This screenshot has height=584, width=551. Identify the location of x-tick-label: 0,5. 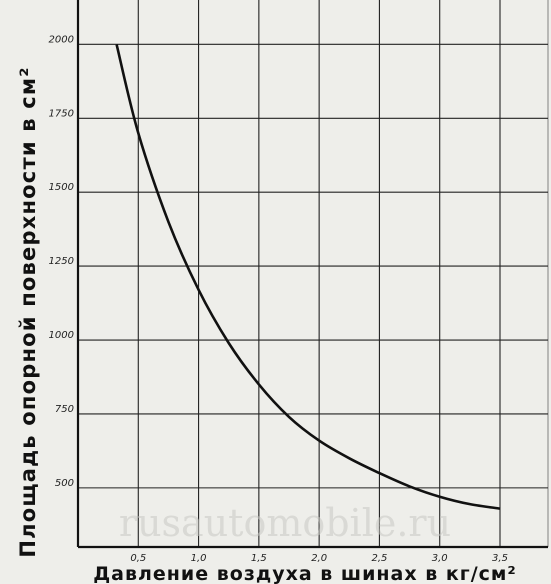
(138, 558).